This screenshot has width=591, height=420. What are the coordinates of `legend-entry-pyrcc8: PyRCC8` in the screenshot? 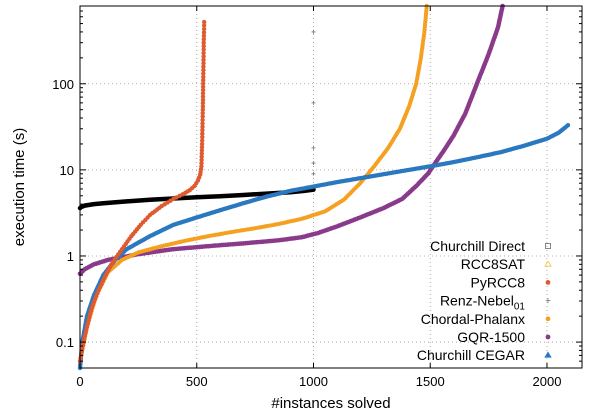 It's located at (511, 282).